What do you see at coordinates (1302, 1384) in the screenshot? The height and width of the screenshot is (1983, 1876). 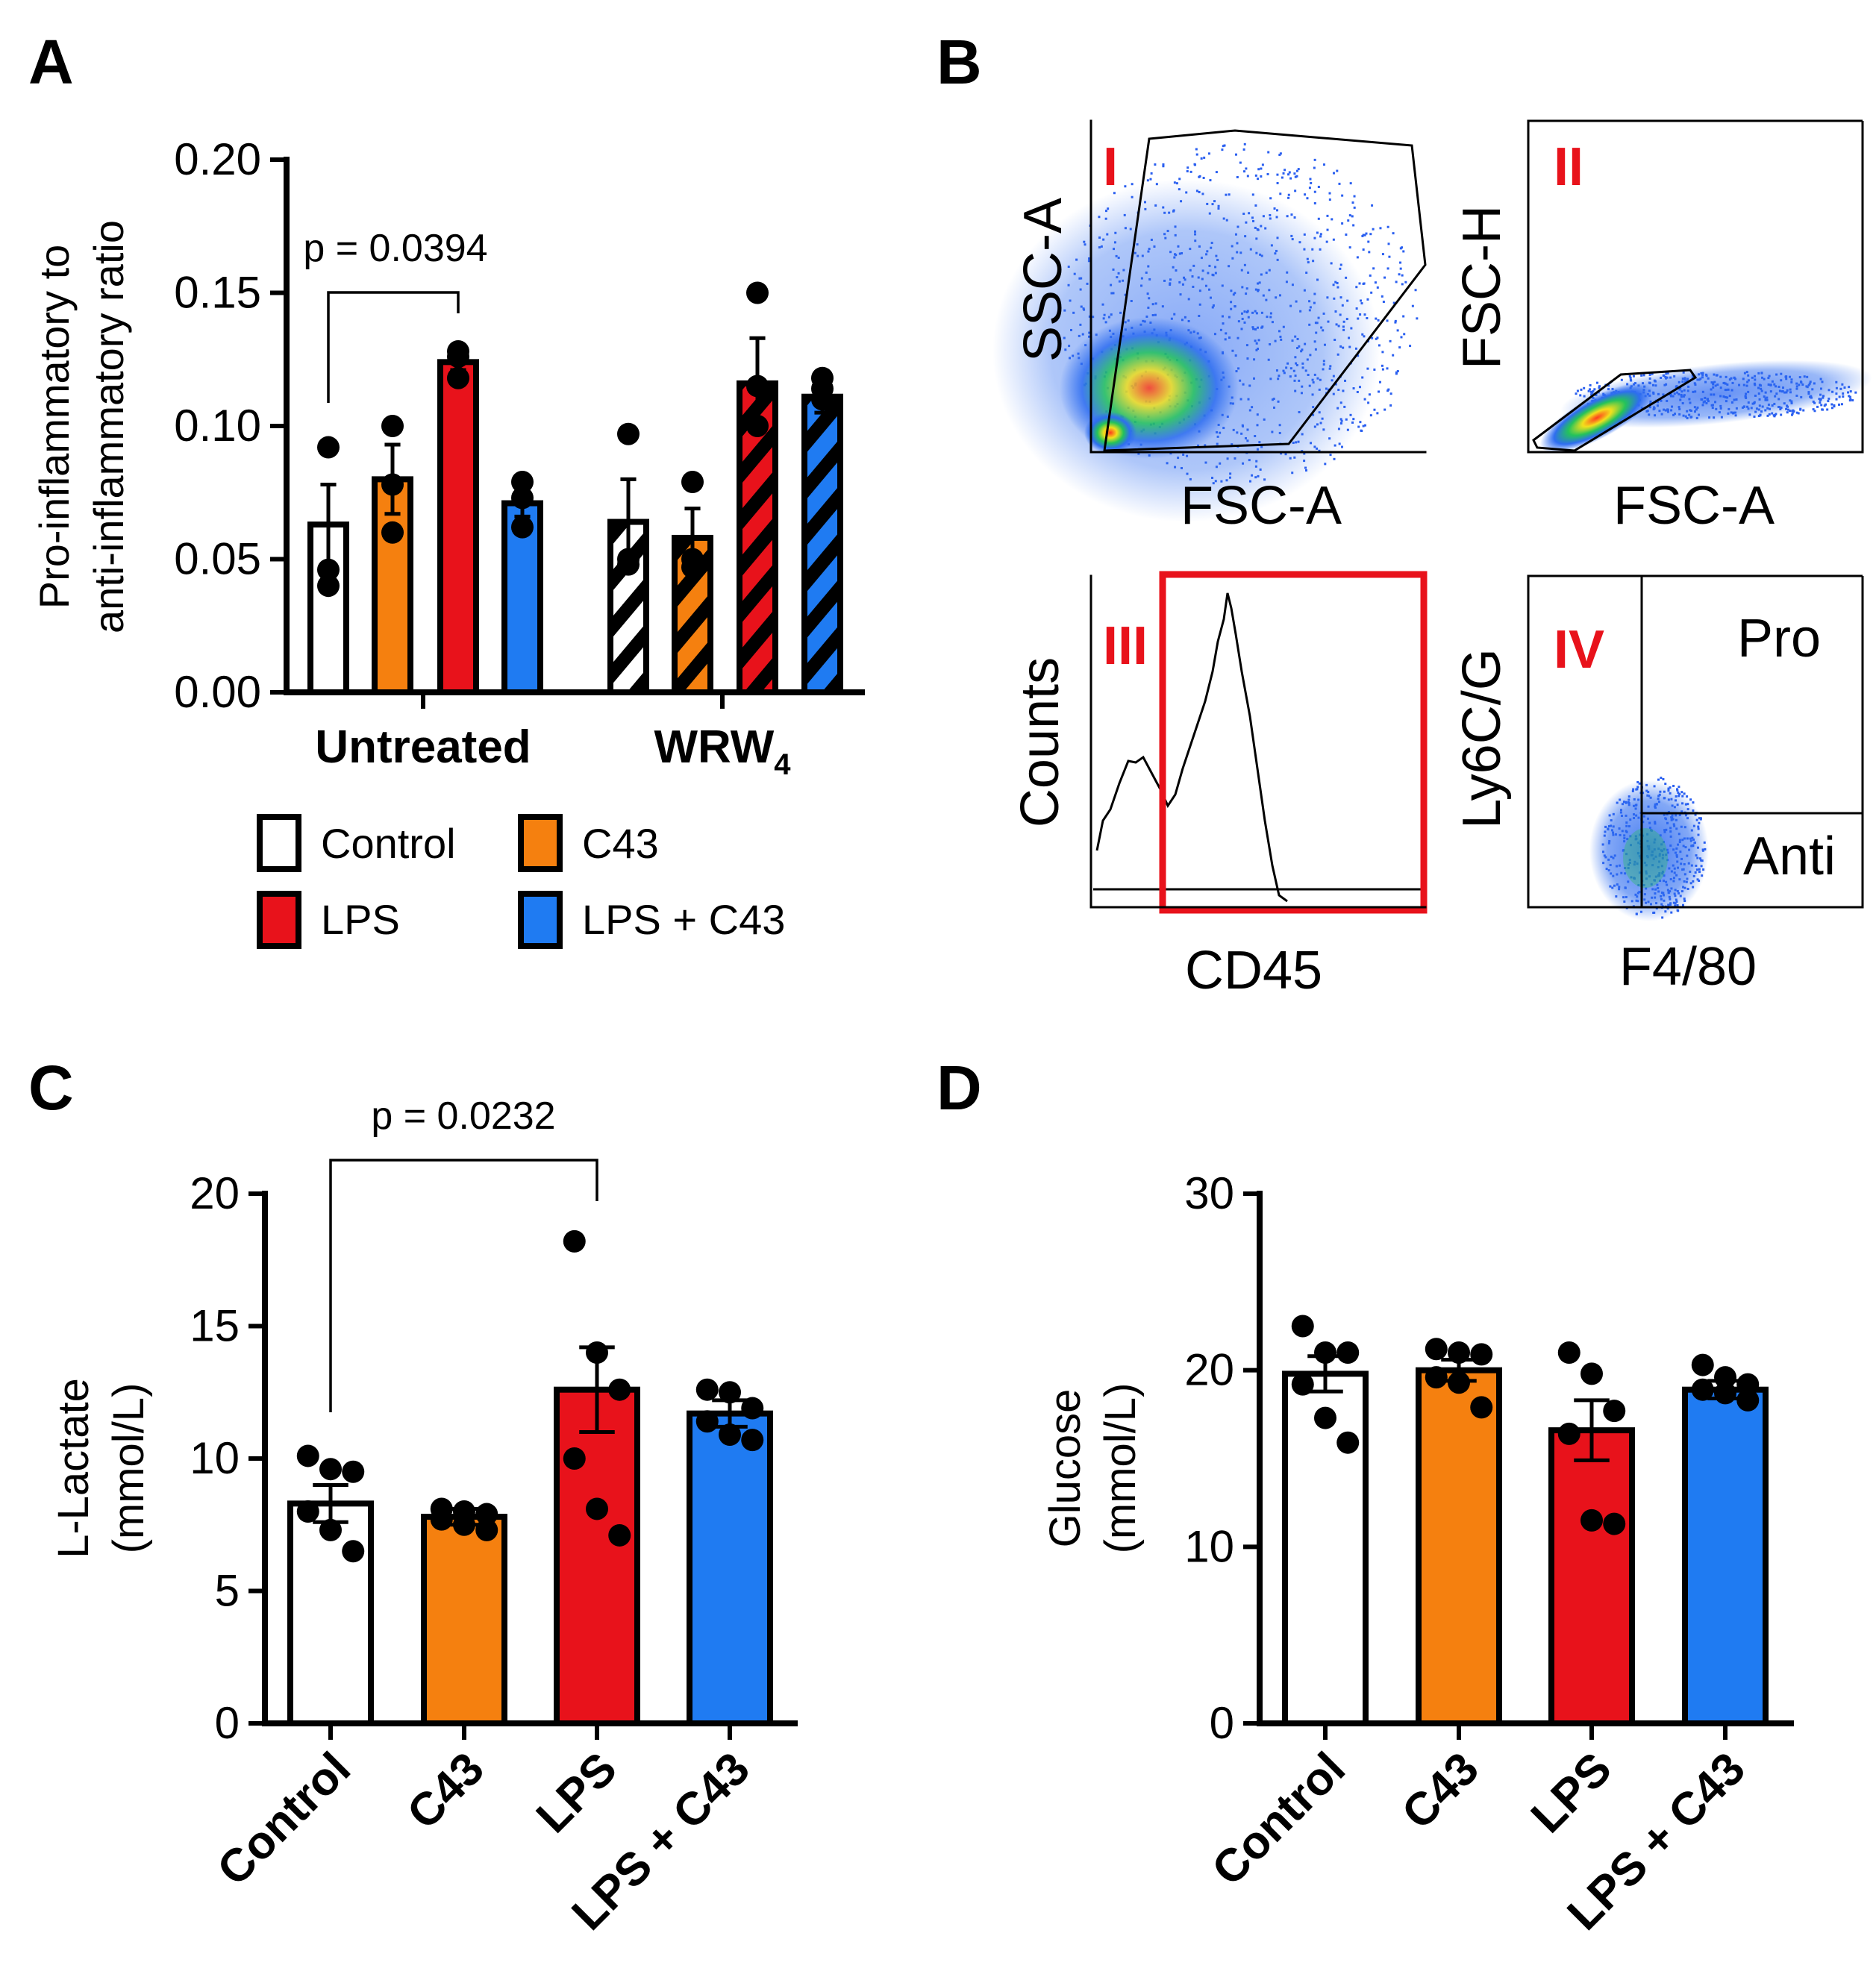 I see `panel-d-point-control` at bounding box center [1302, 1384].